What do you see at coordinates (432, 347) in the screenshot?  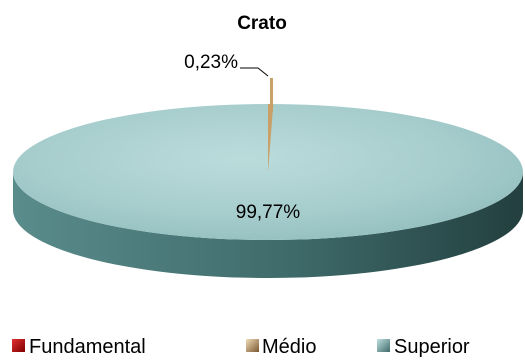 I see `legend-label-superior: Superior` at bounding box center [432, 347].